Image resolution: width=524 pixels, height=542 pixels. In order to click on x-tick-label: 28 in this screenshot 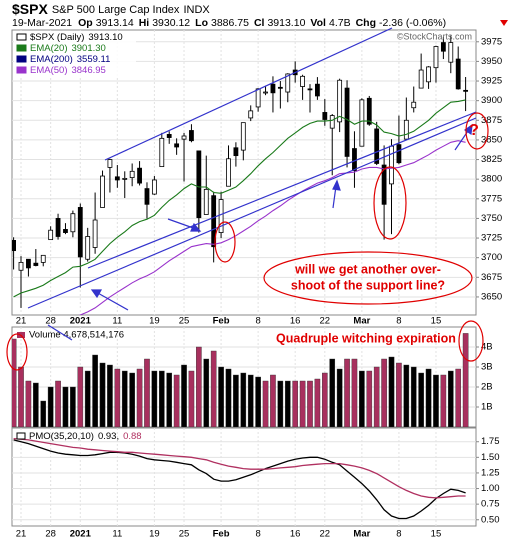, I will do `click(50, 534)`.